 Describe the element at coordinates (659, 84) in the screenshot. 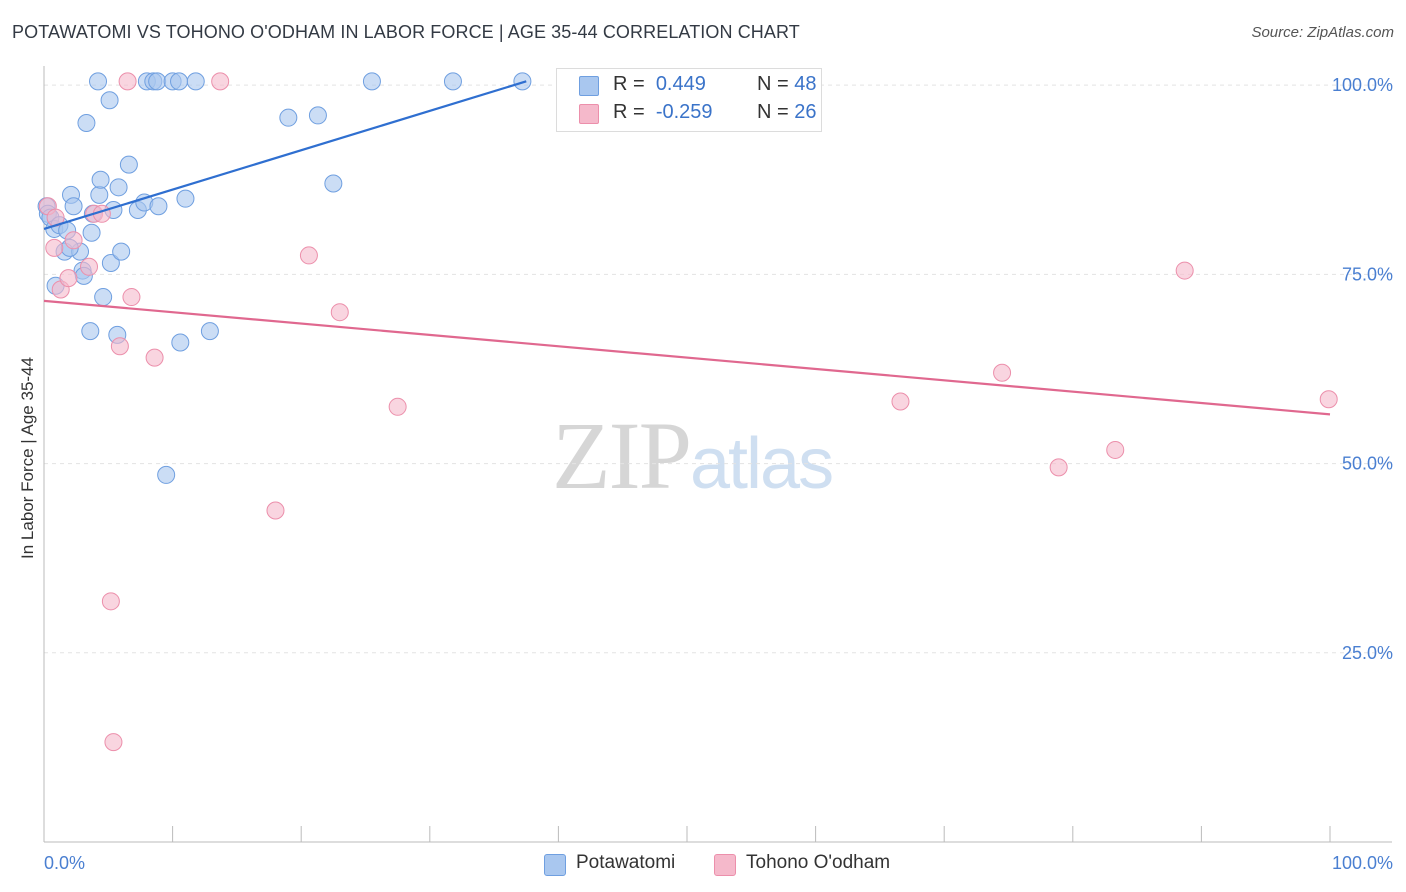

I see `r-stat: R = 0.449` at that location.